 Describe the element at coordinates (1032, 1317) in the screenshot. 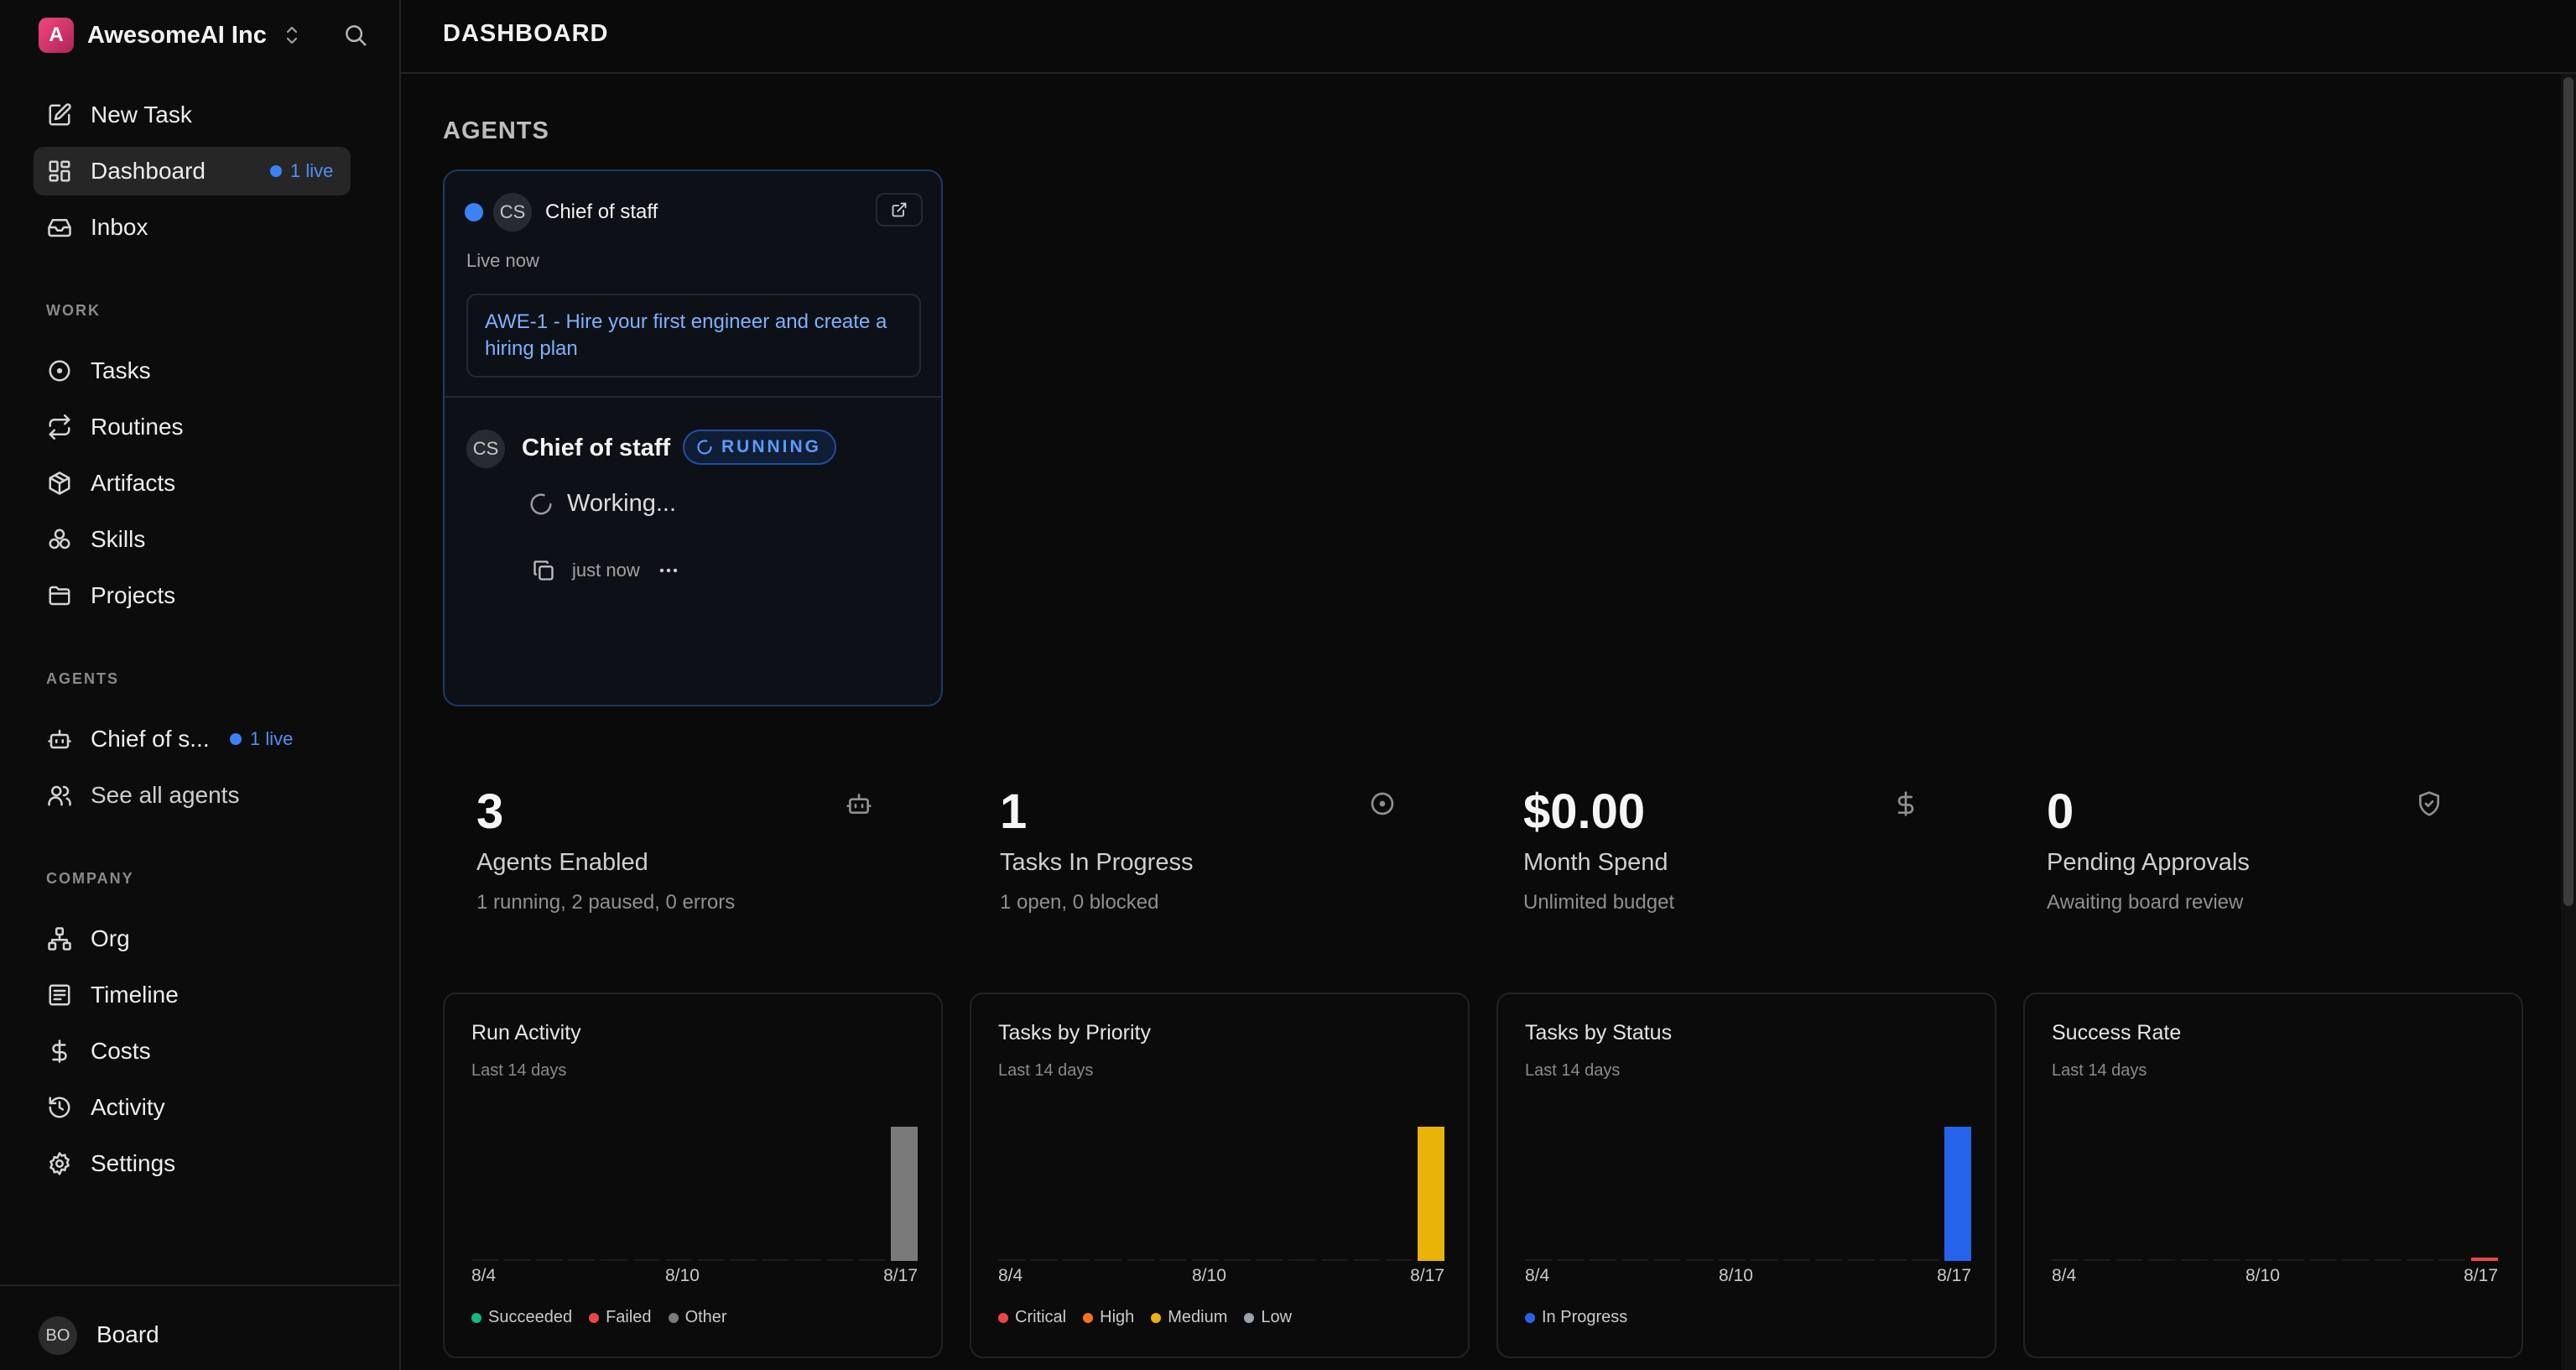

I see `legend-item: Critical` at that location.